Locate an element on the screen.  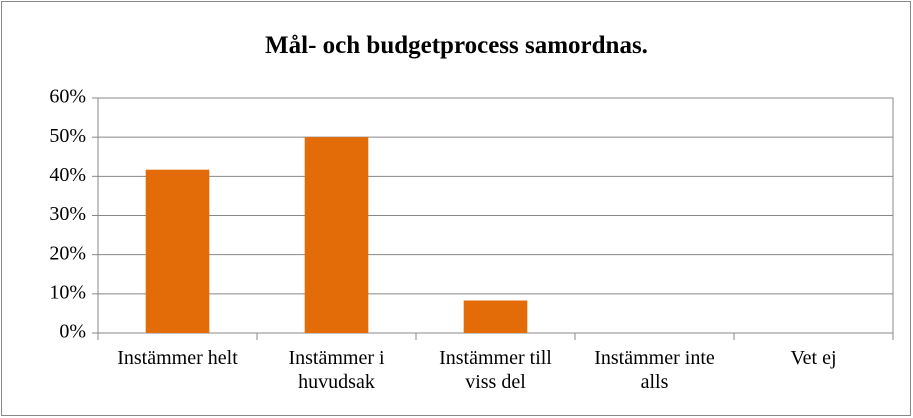
y-tick-label: 50% is located at coordinates (67, 136).